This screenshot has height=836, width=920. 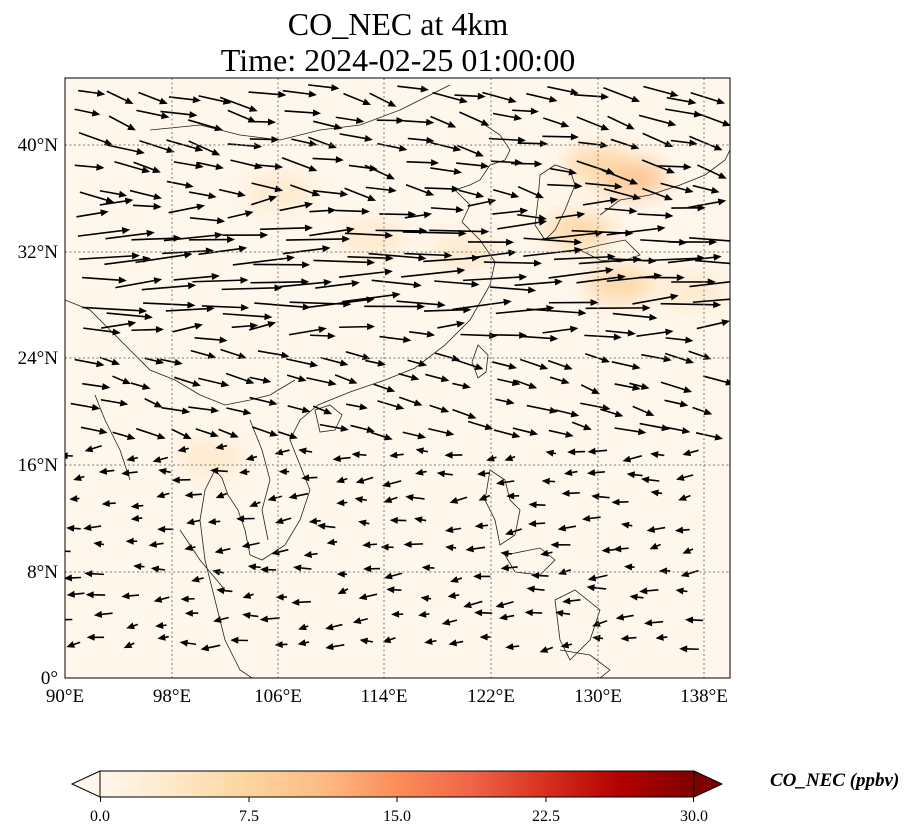 I want to click on lon-tick-label: 130°E, so click(x=598, y=696).